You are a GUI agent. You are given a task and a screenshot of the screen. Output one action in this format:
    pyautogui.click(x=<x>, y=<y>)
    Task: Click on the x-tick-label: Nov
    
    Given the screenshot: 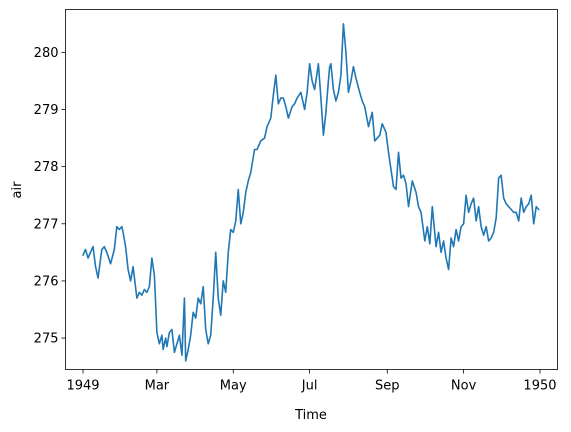 What is the action you would take?
    pyautogui.click(x=464, y=386)
    